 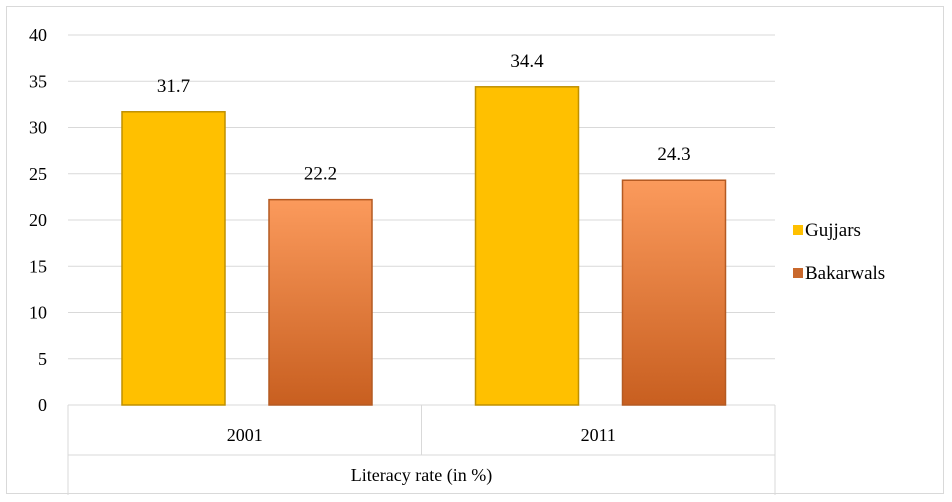 I want to click on y-tick-label: 0, so click(x=42, y=405).